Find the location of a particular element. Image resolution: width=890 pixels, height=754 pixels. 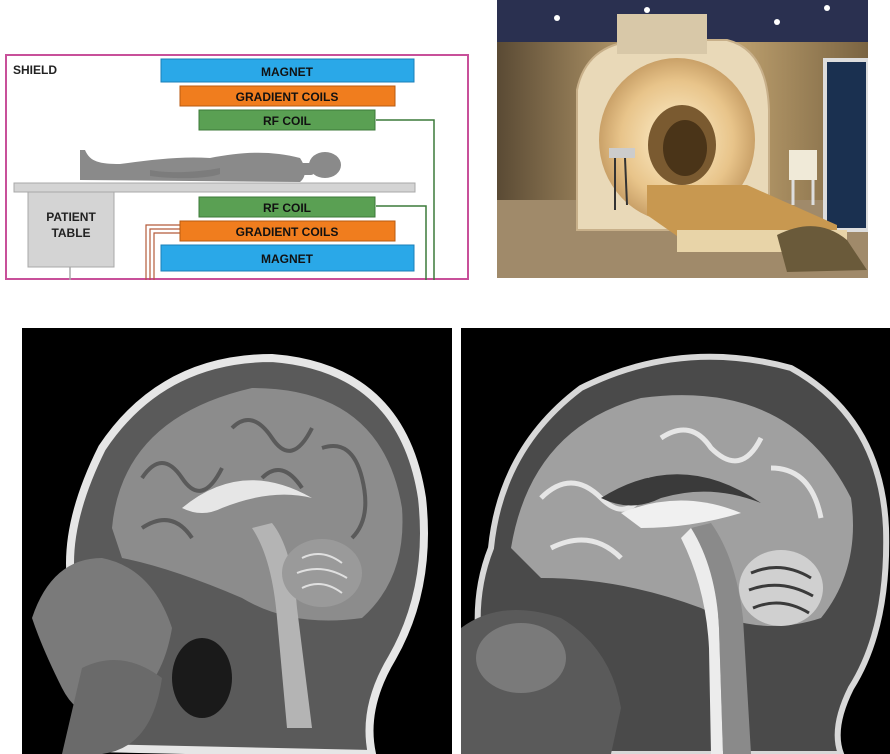

bottom-rf-bar is located at coordinates (287, 207).